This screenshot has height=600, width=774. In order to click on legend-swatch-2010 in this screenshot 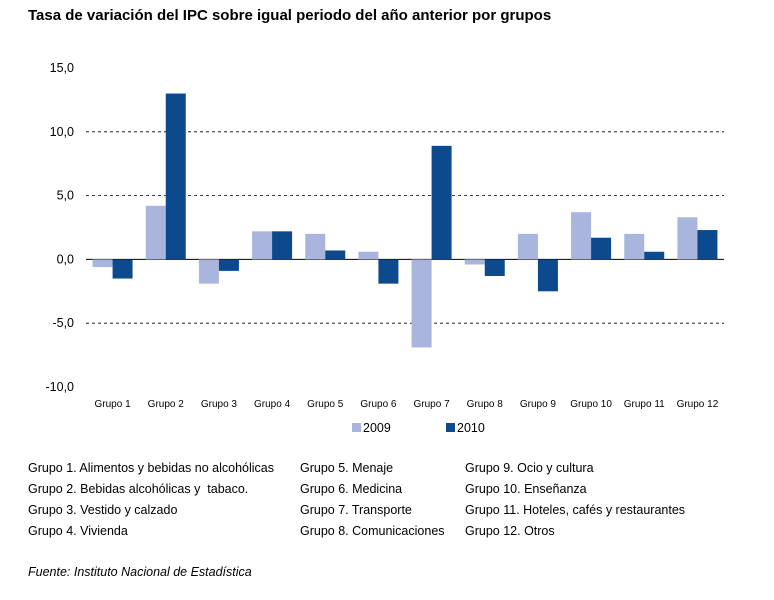, I will do `click(450, 427)`.